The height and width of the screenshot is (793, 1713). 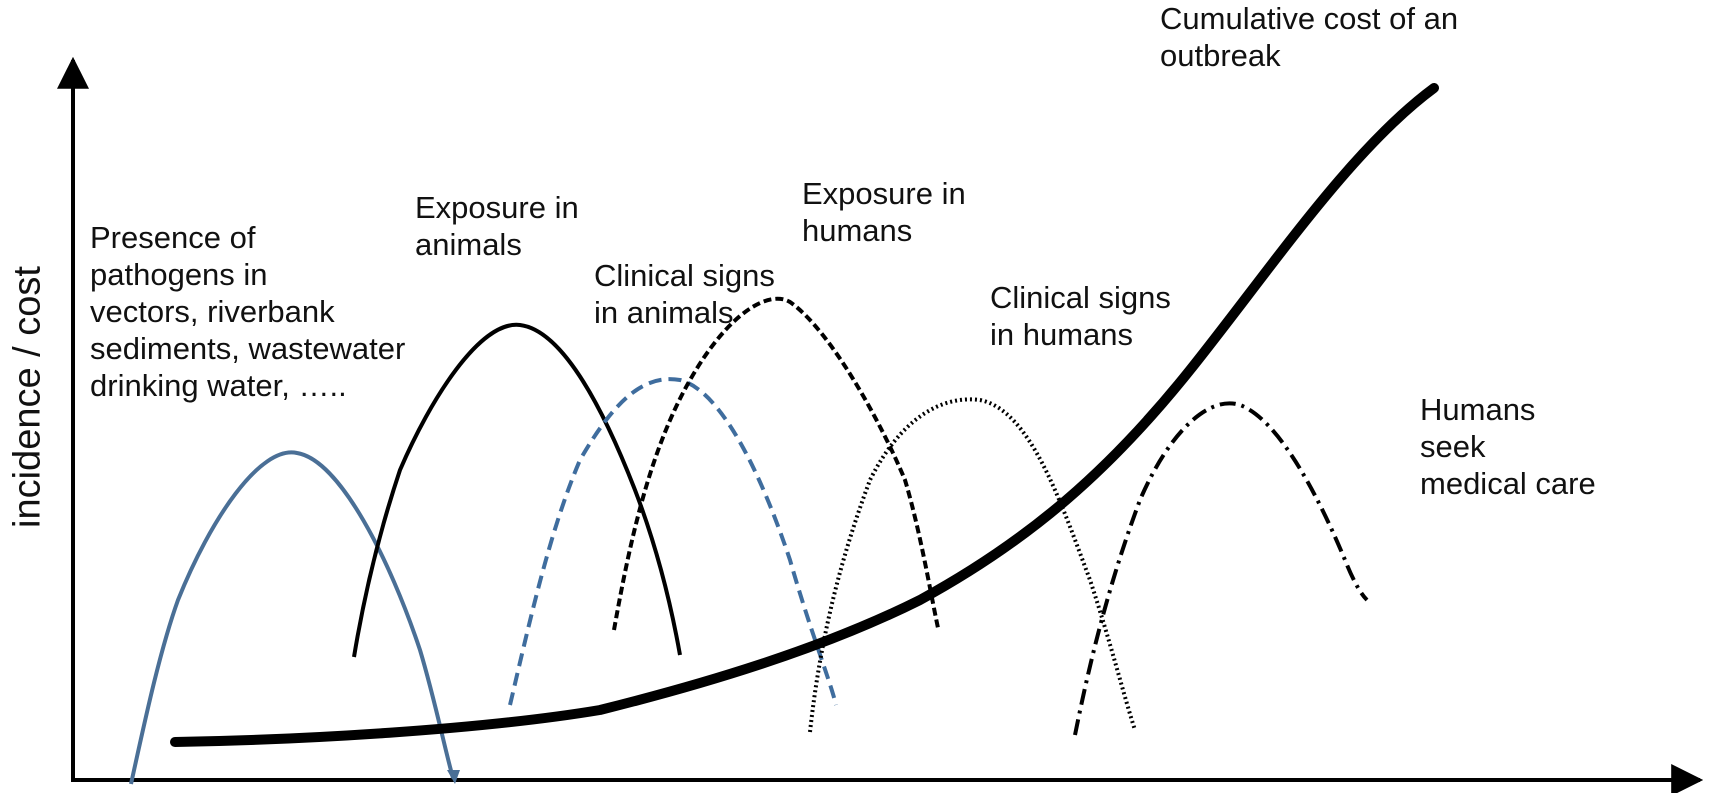 What do you see at coordinates (248, 348) in the screenshot?
I see `label-line: sediments, wastewater` at bounding box center [248, 348].